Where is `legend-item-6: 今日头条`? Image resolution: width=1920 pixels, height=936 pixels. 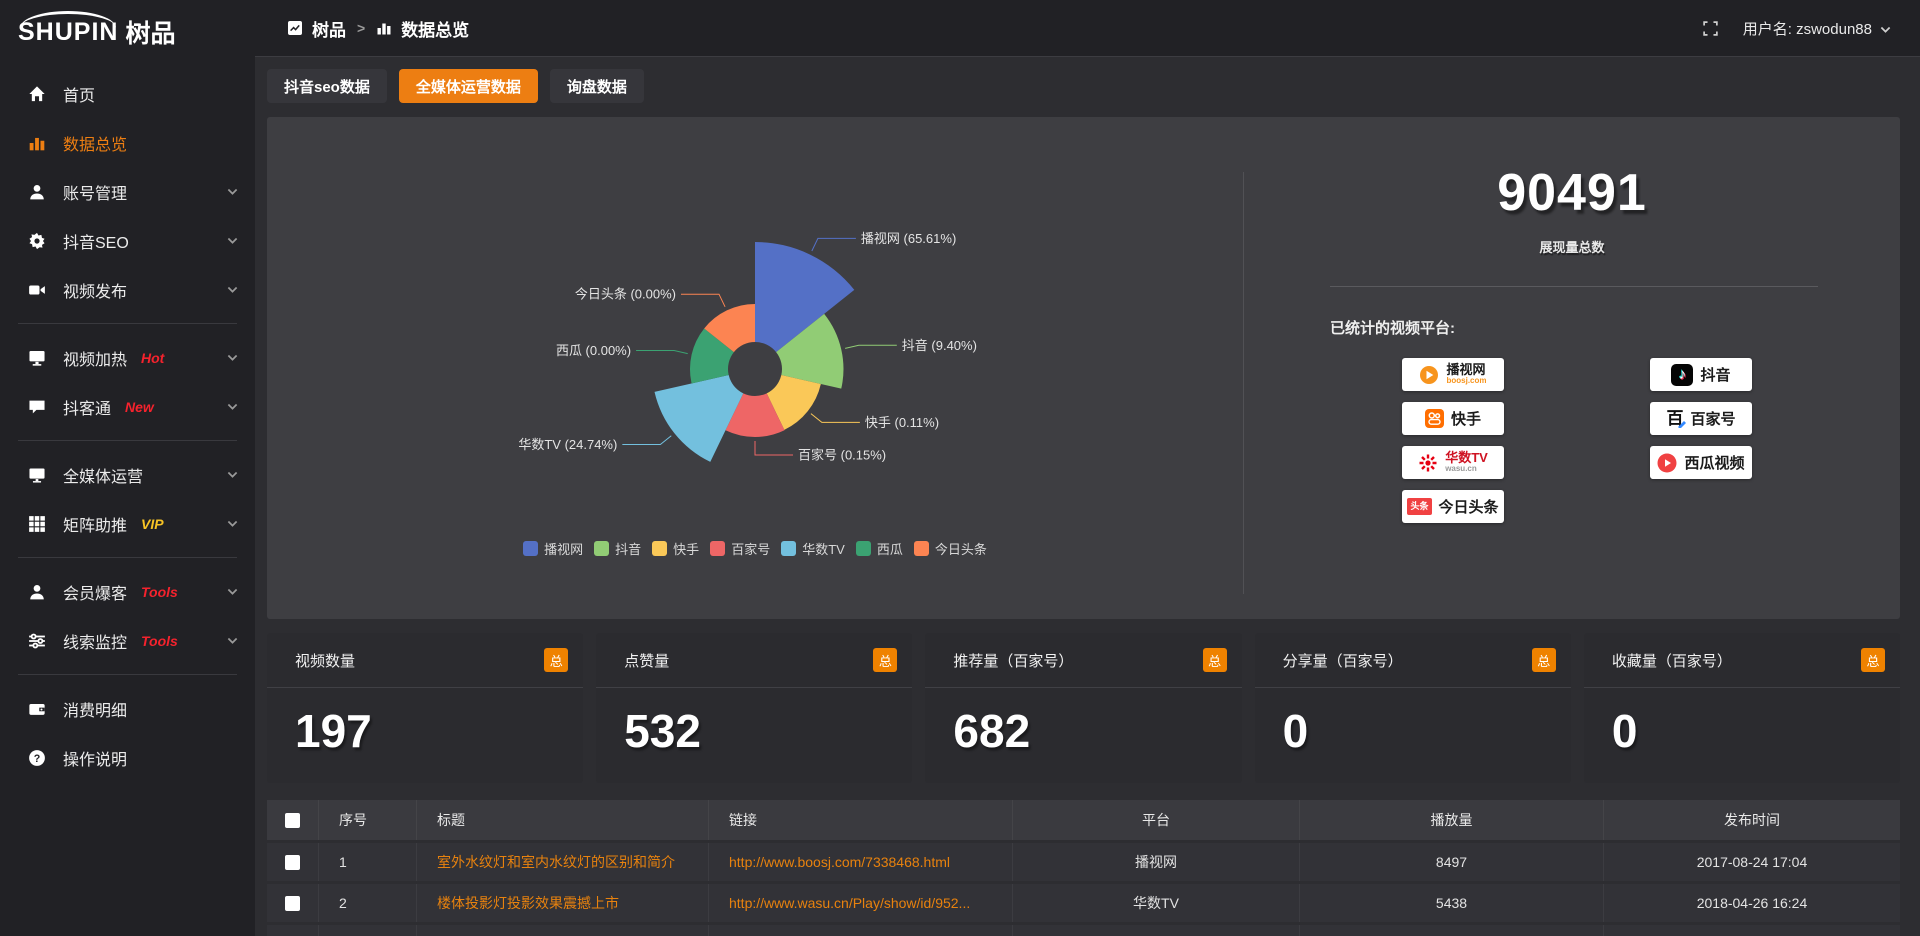
legend-item-6: 今日头条 is located at coordinates (950, 548).